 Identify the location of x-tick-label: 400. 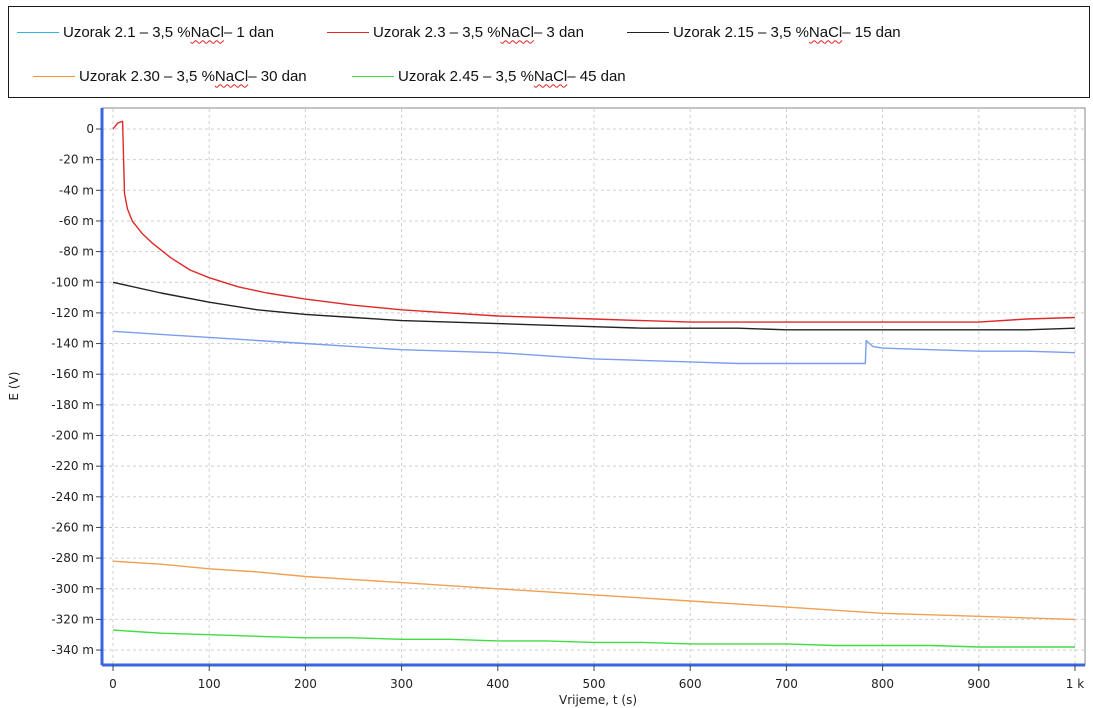
(497, 684).